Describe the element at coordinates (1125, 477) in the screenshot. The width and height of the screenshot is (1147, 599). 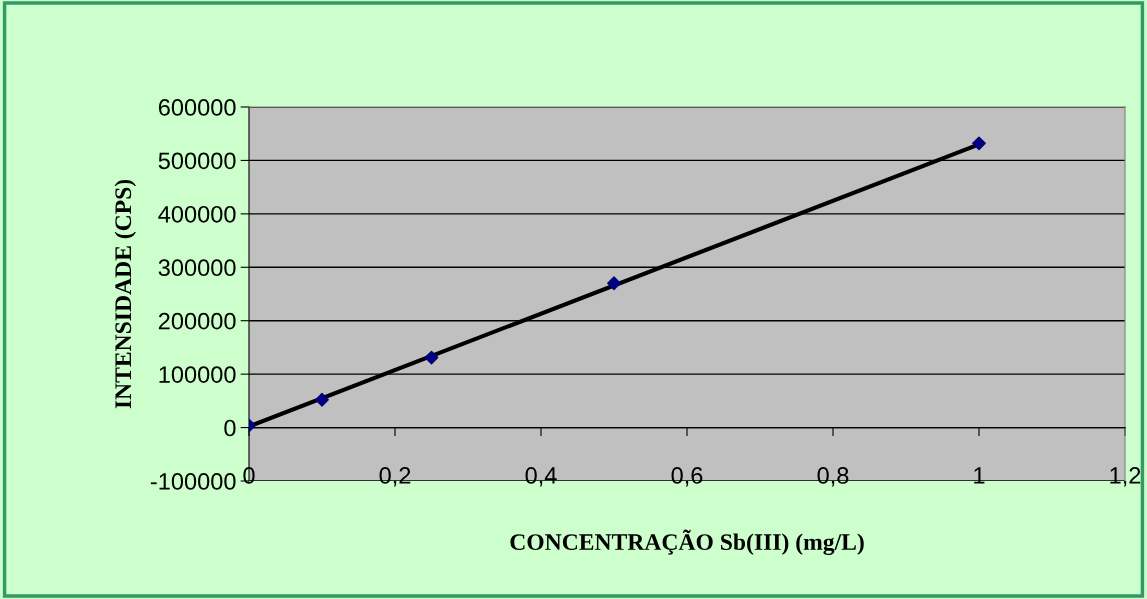
I see `x-tick-label: 1,2` at that location.